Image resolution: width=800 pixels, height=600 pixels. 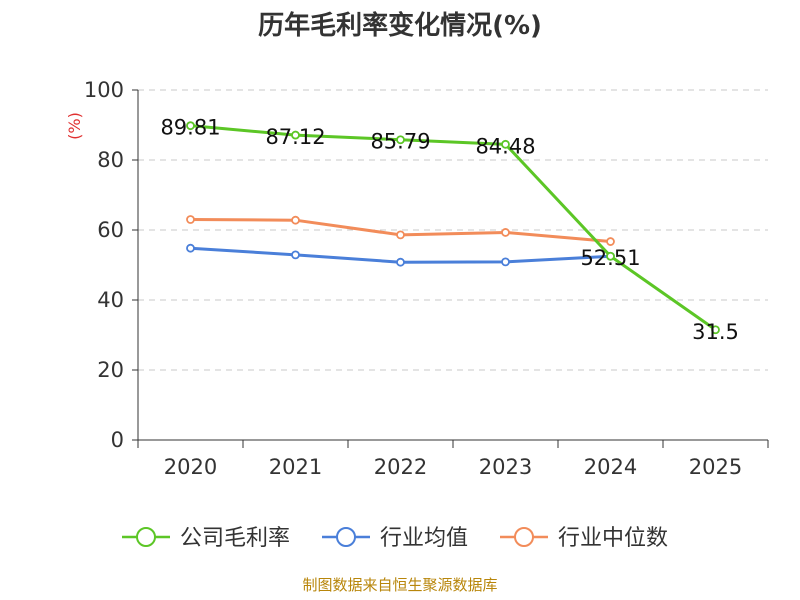 I want to click on y-tick-label: 20, so click(x=110, y=370).